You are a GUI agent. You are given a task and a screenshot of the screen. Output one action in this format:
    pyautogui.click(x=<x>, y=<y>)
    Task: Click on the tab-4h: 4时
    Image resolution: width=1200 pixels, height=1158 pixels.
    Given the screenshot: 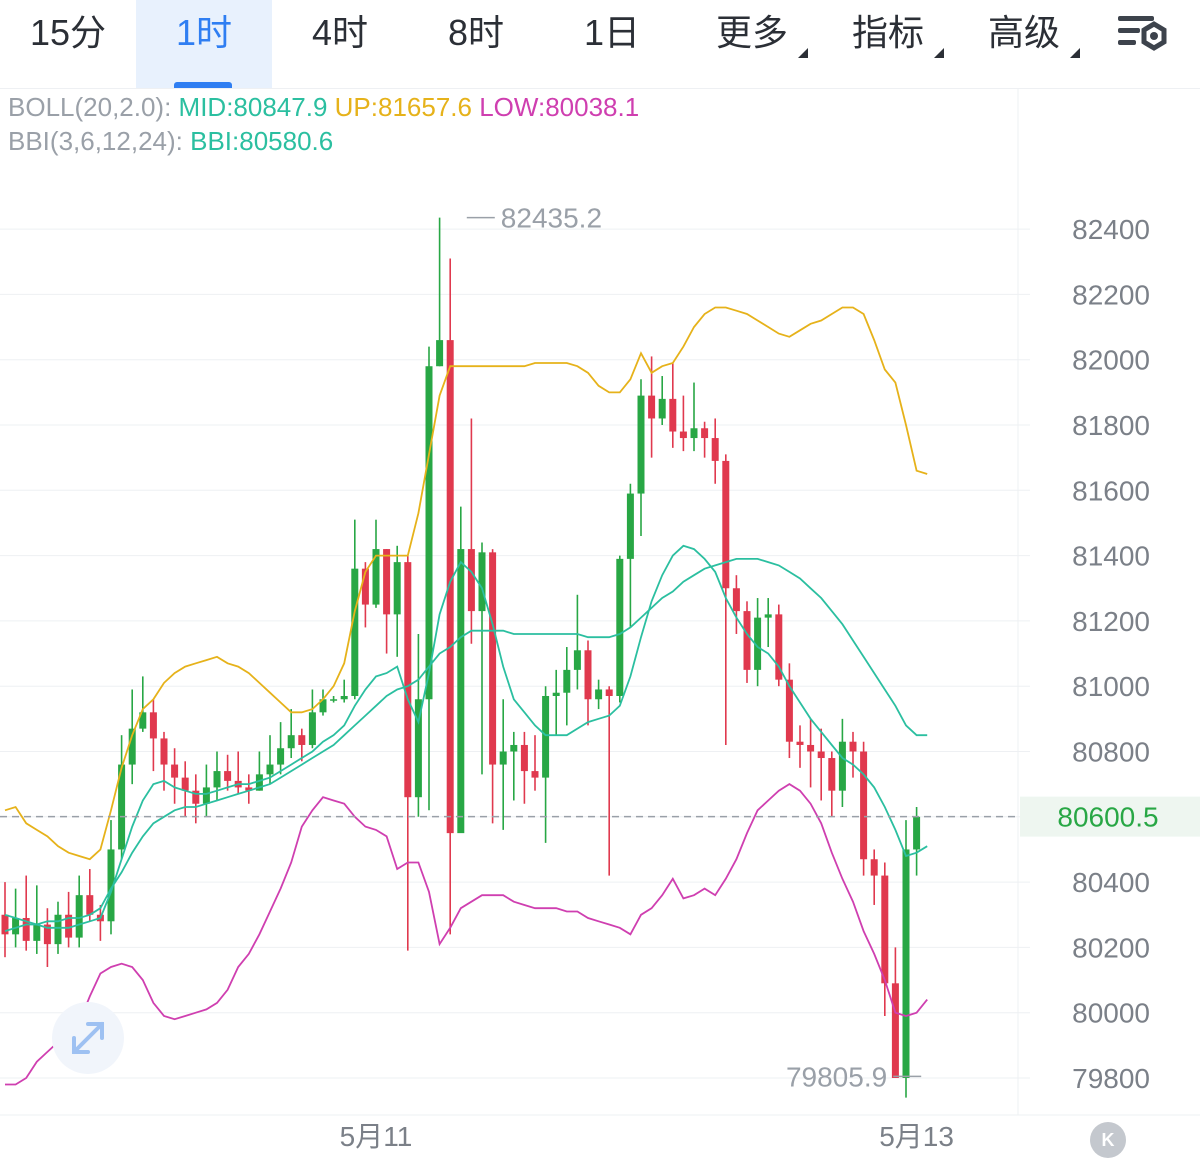 What is the action you would take?
    pyautogui.click(x=340, y=44)
    